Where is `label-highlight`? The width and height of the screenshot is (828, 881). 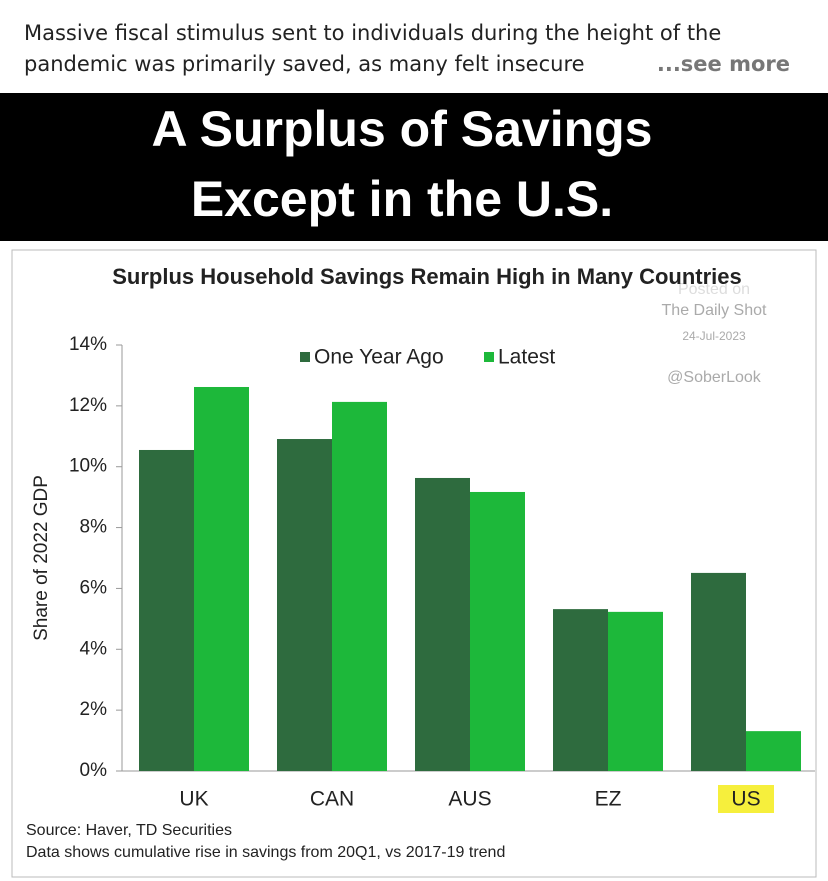
label-highlight is located at coordinates (746, 799).